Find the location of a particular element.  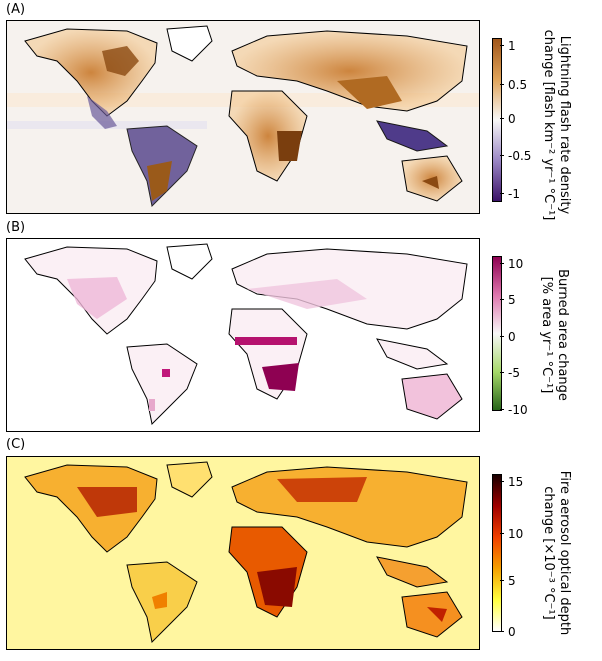

aerosol-colorbar is located at coordinates (497, 553).